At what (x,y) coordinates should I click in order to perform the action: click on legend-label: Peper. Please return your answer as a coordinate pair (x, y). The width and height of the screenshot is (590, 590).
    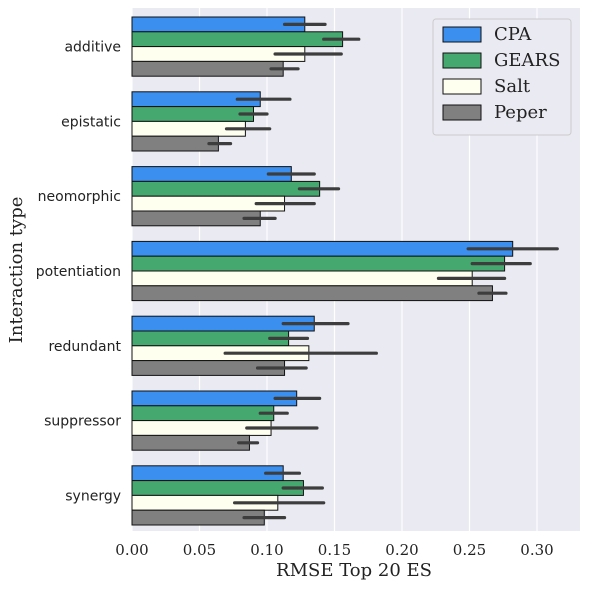
    Looking at the image, I should click on (520, 112).